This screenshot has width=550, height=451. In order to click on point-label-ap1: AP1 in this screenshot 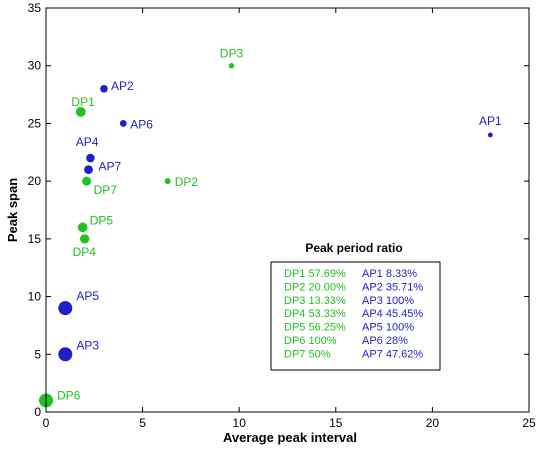, I will do `click(490, 121)`.